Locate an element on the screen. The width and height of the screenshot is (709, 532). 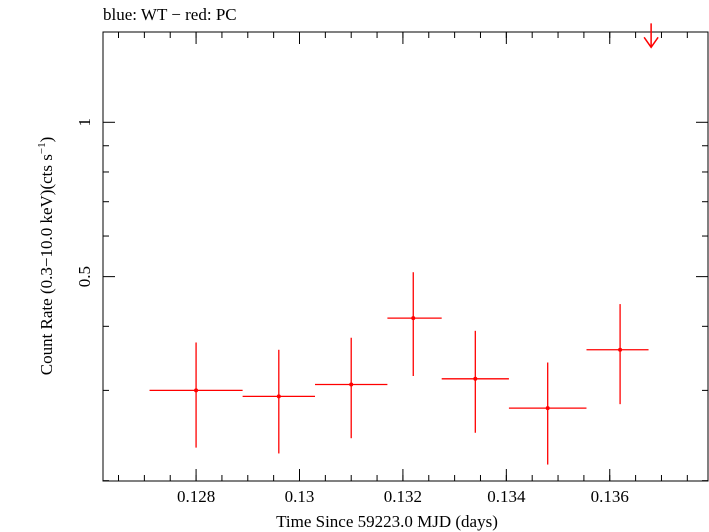
y-axis-label-main: Count Rate (0.3−10.0 keV)(cts s is located at coordinates (46, 264).